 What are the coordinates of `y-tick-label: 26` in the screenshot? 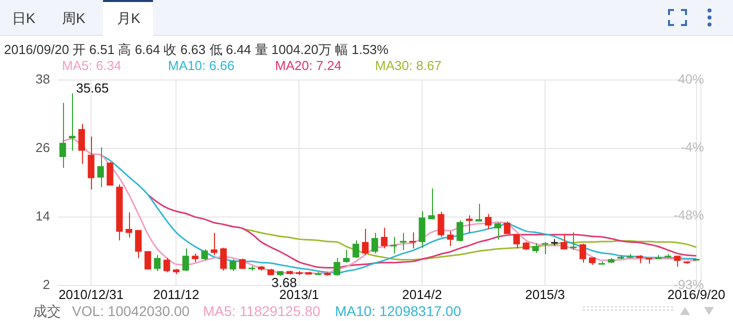 It's located at (43, 148).